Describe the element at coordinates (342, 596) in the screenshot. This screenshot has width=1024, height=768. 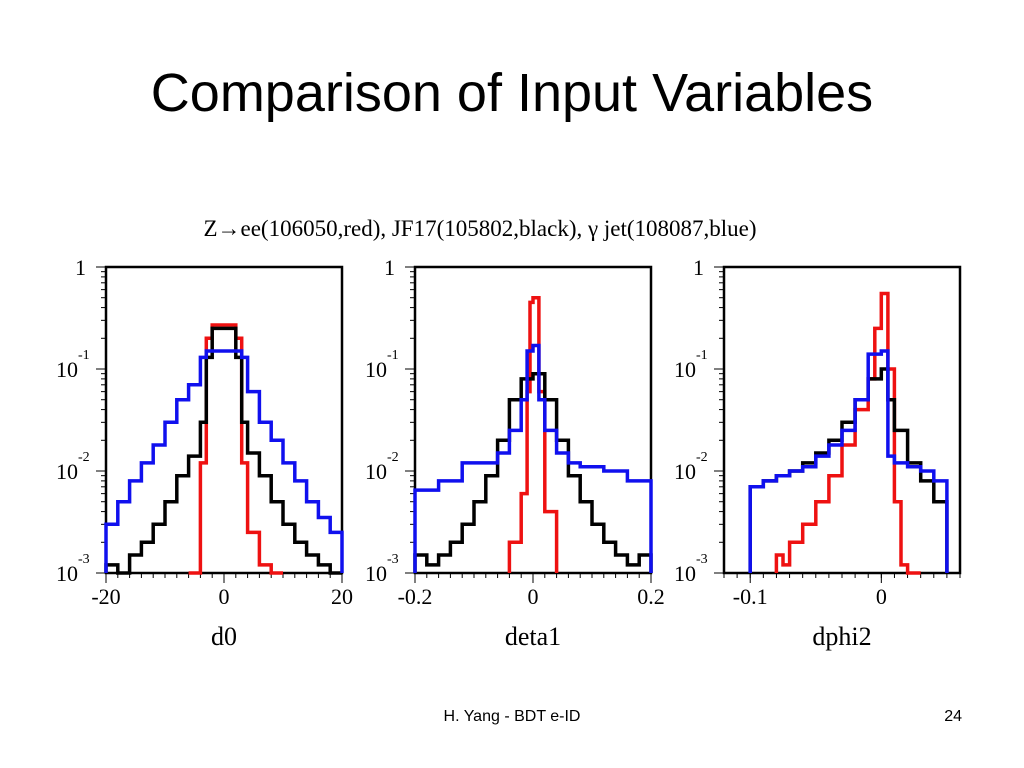
I see `x-tick-label: 20` at that location.